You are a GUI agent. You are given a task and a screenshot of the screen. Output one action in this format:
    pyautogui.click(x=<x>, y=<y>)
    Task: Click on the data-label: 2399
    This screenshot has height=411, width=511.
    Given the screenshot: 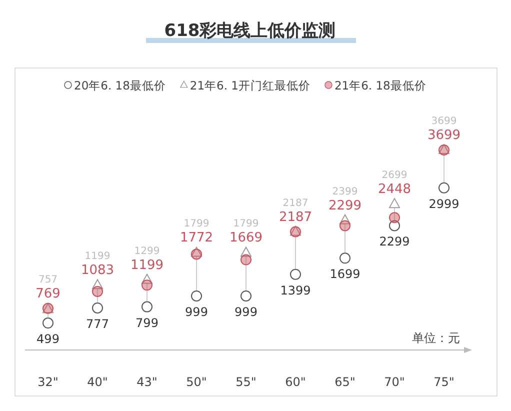 What is the action you would take?
    pyautogui.click(x=345, y=192)
    